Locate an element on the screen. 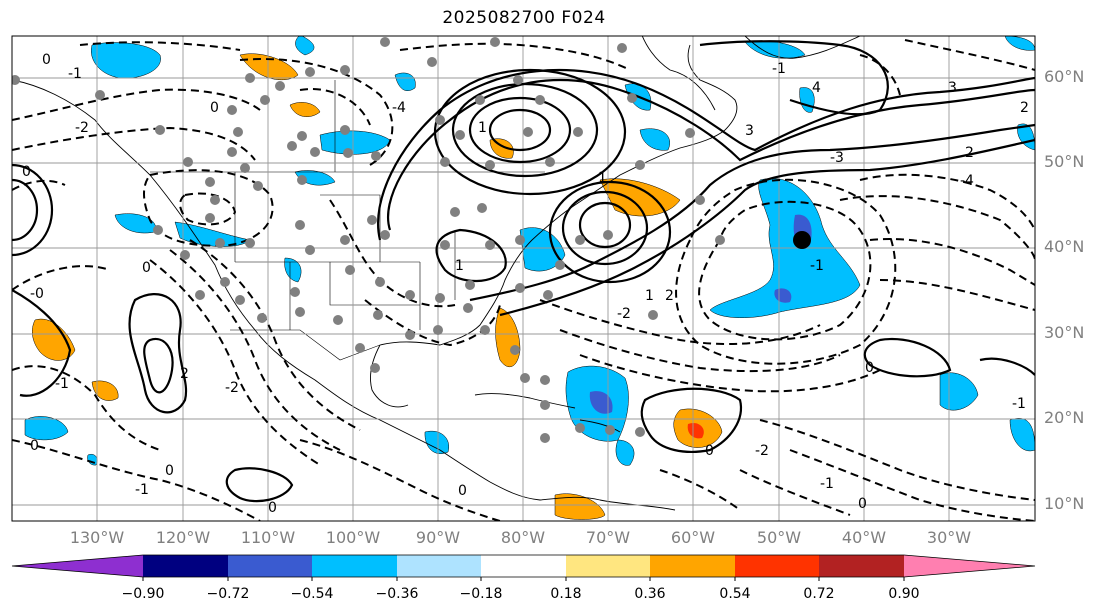  lon-label-90w: 90°W is located at coordinates (438, 537).